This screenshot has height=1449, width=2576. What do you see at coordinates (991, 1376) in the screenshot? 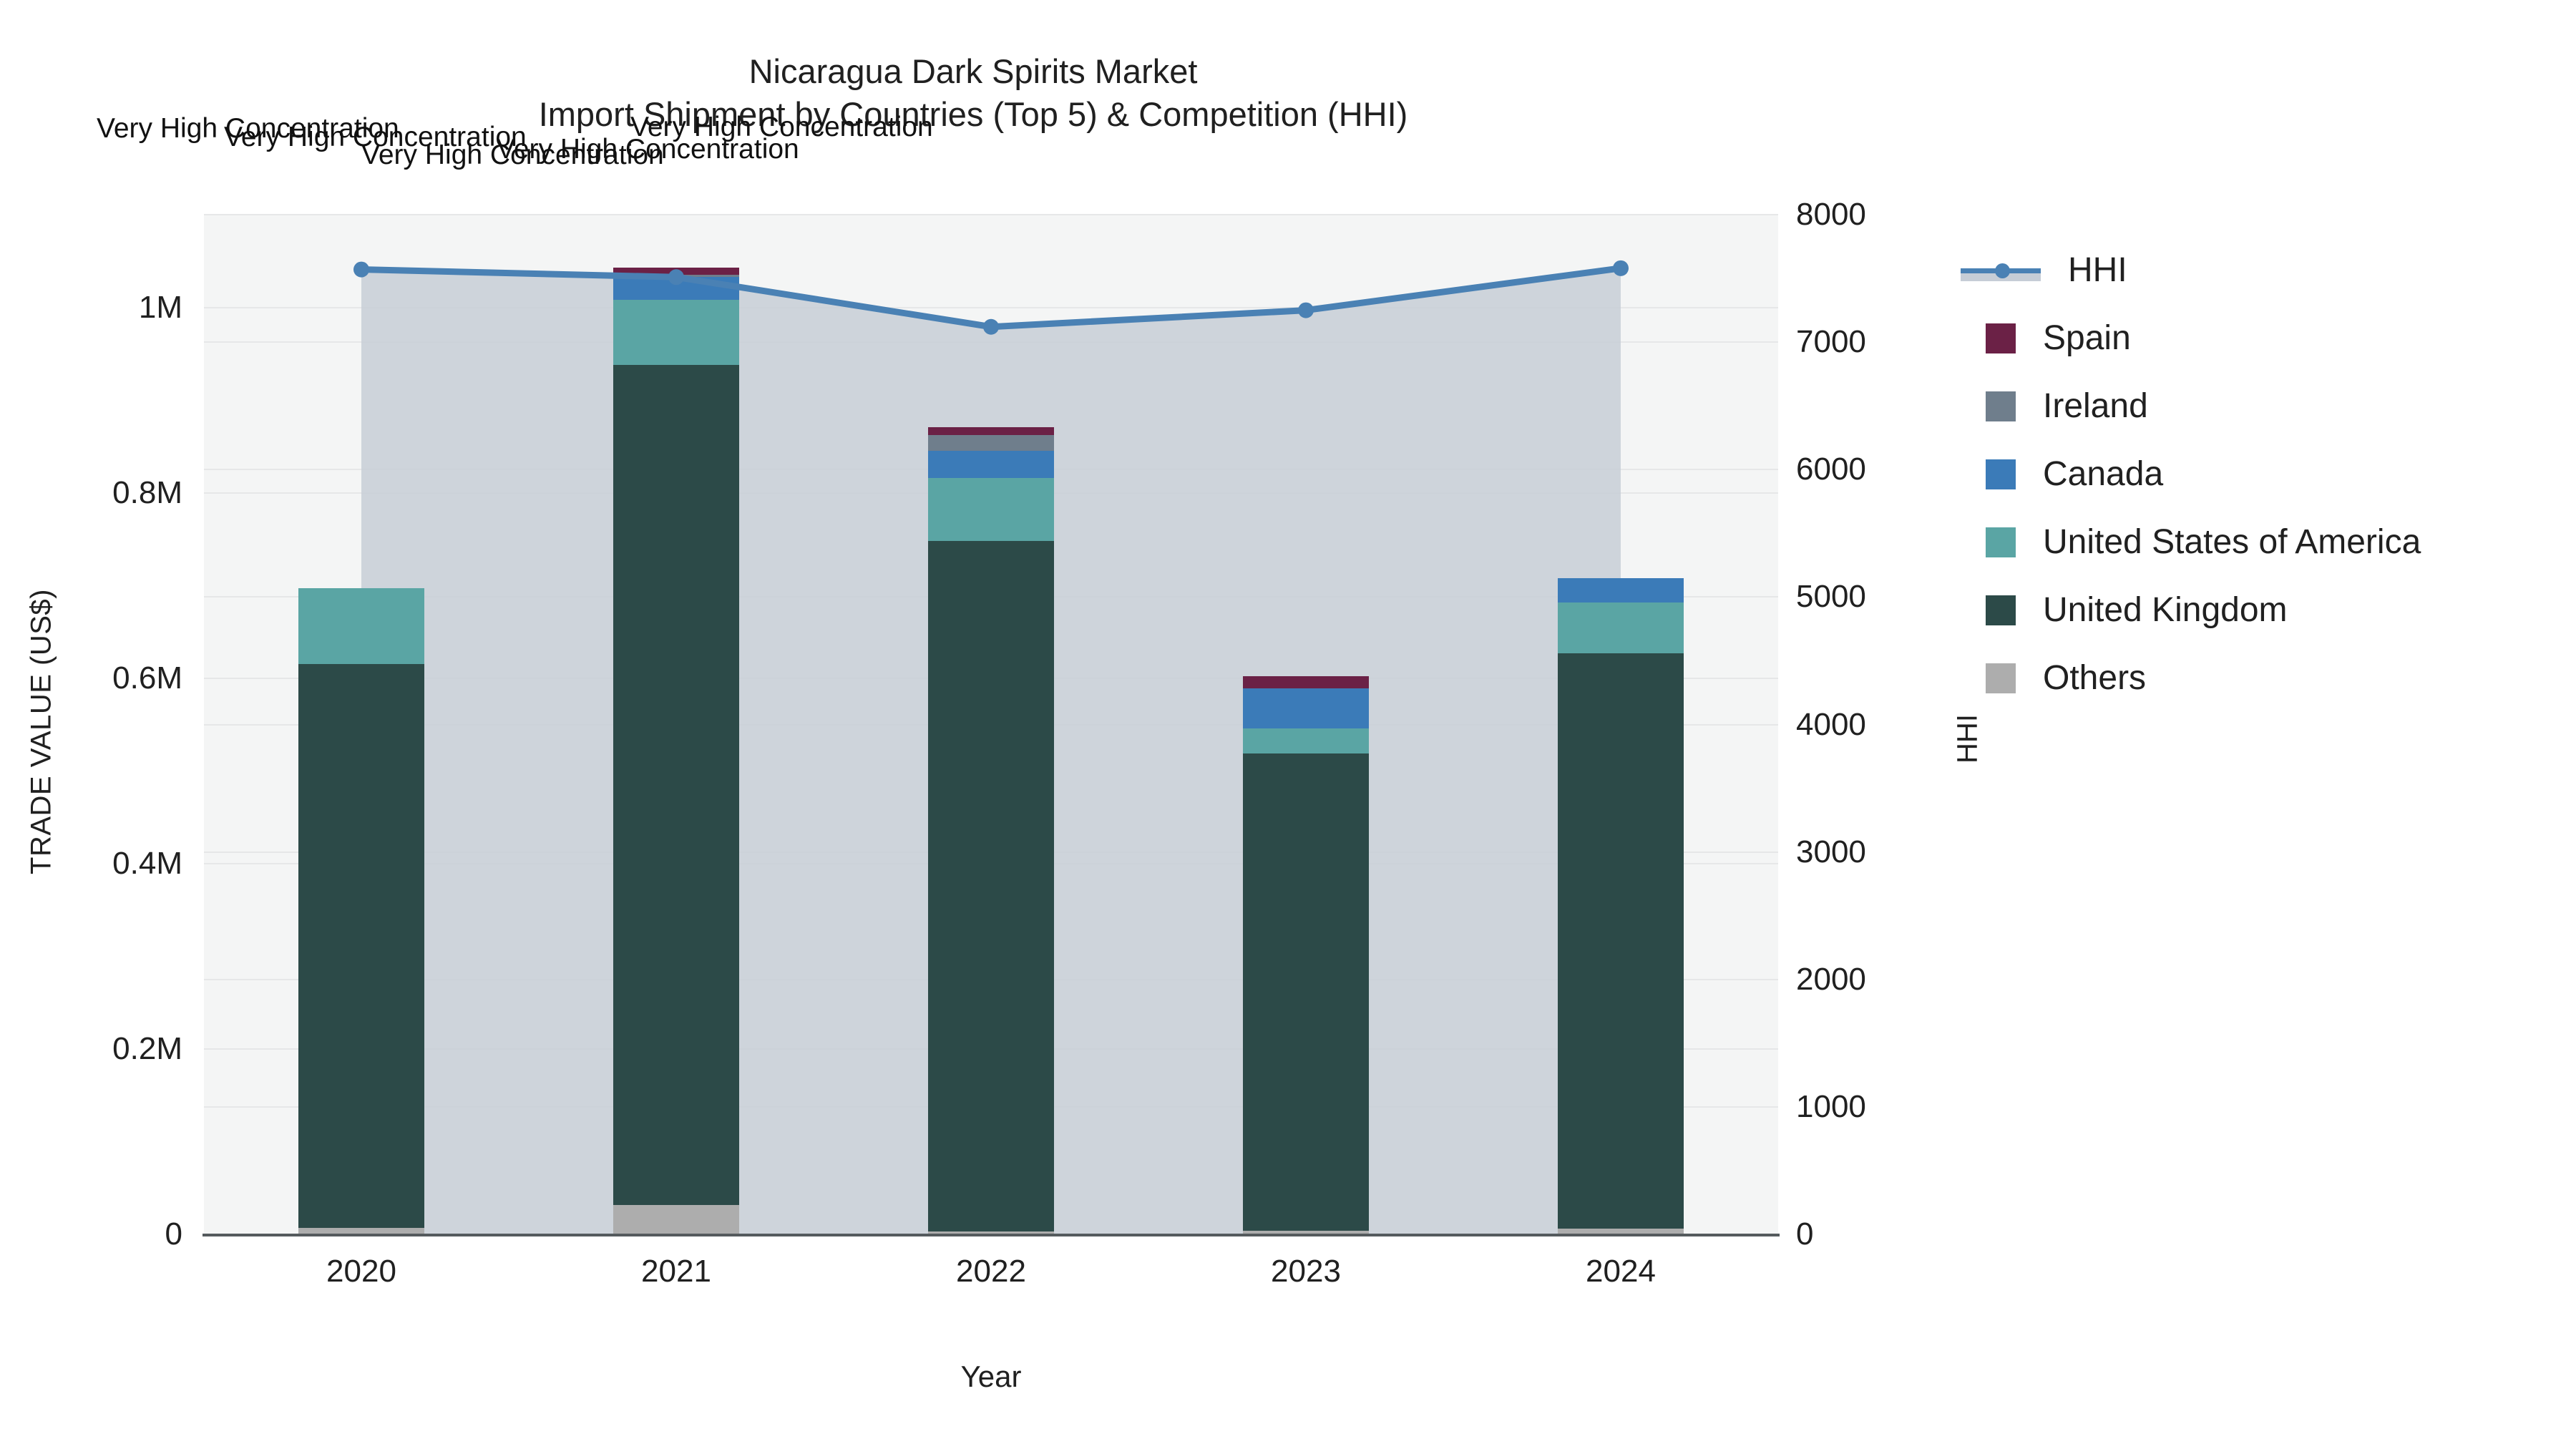
I see `x-axis-label: Year` at bounding box center [991, 1376].